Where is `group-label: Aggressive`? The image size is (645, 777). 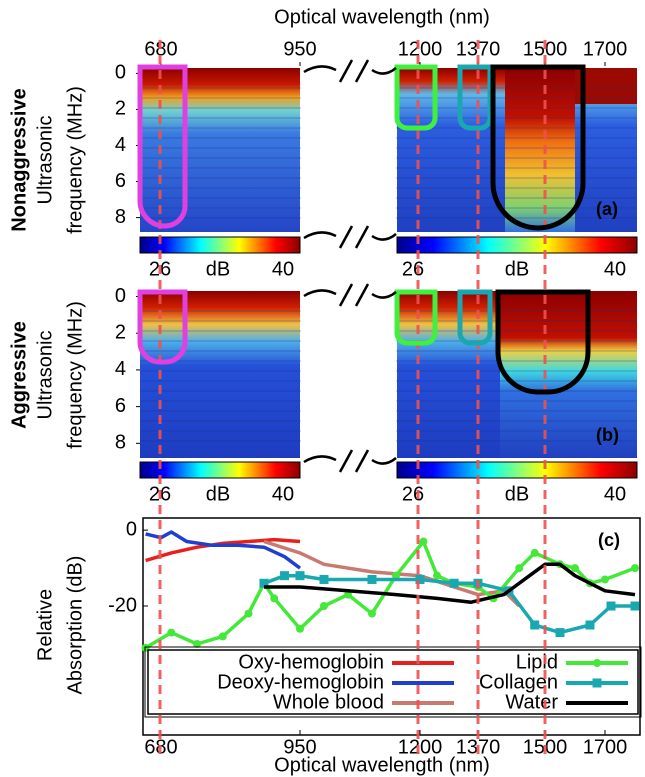
group-label: Aggressive is located at coordinates (19, 375).